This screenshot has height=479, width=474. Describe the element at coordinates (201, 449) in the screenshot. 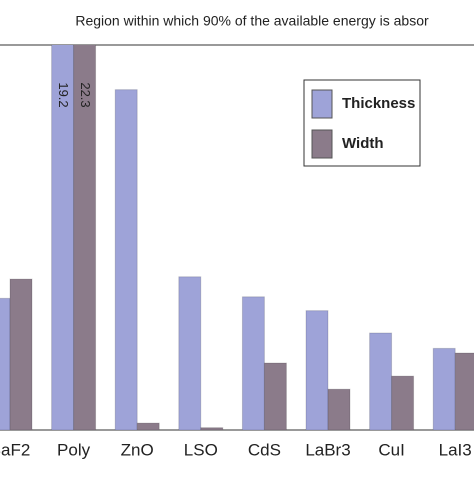

I see `x-tick-label: LSO` at that location.